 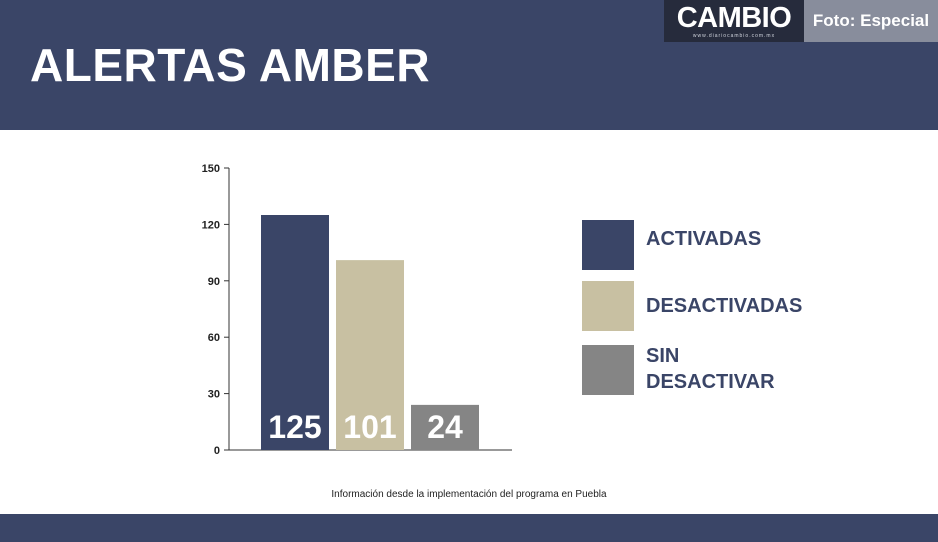 I want to click on y-tick-label: 90, so click(x=214, y=282).